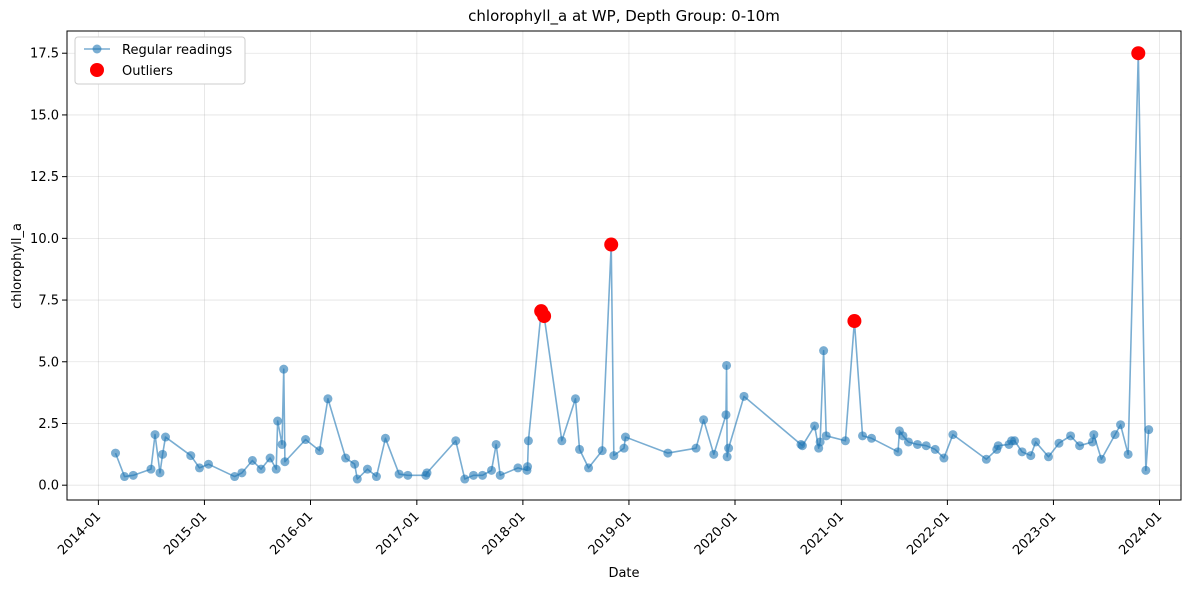  I want to click on x-tick-label: 2014-01, so click(79, 533).